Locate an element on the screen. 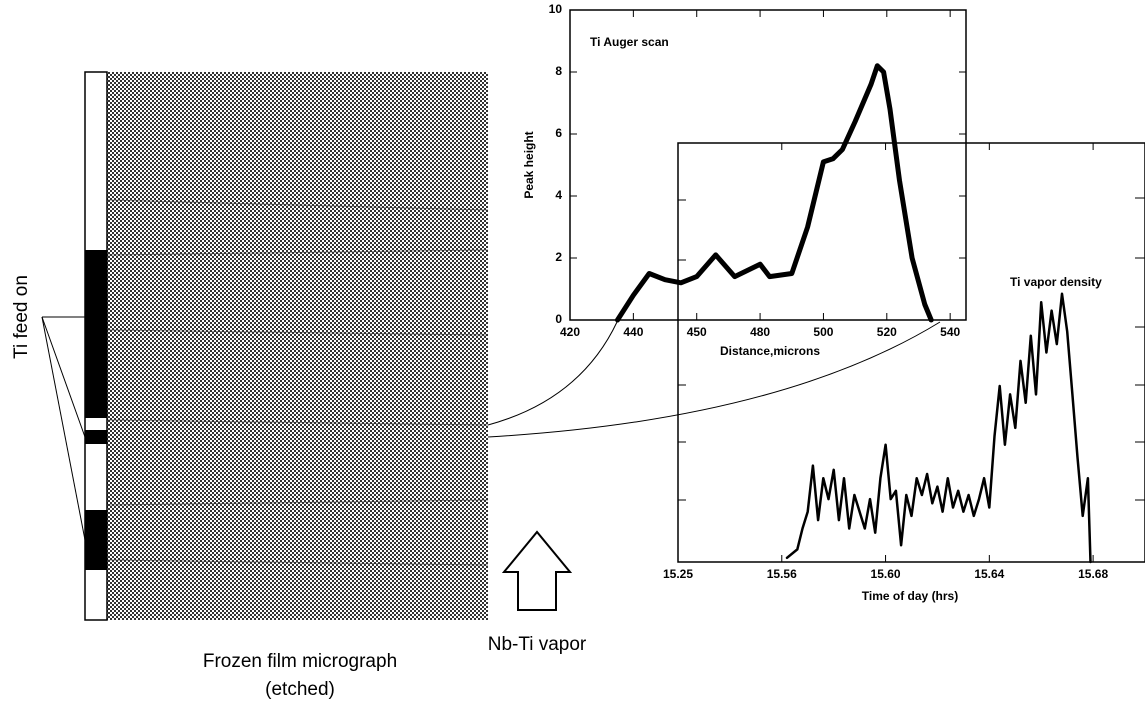 This screenshot has width=1145, height=708. y-tick-label: 10 is located at coordinates (556, 9).